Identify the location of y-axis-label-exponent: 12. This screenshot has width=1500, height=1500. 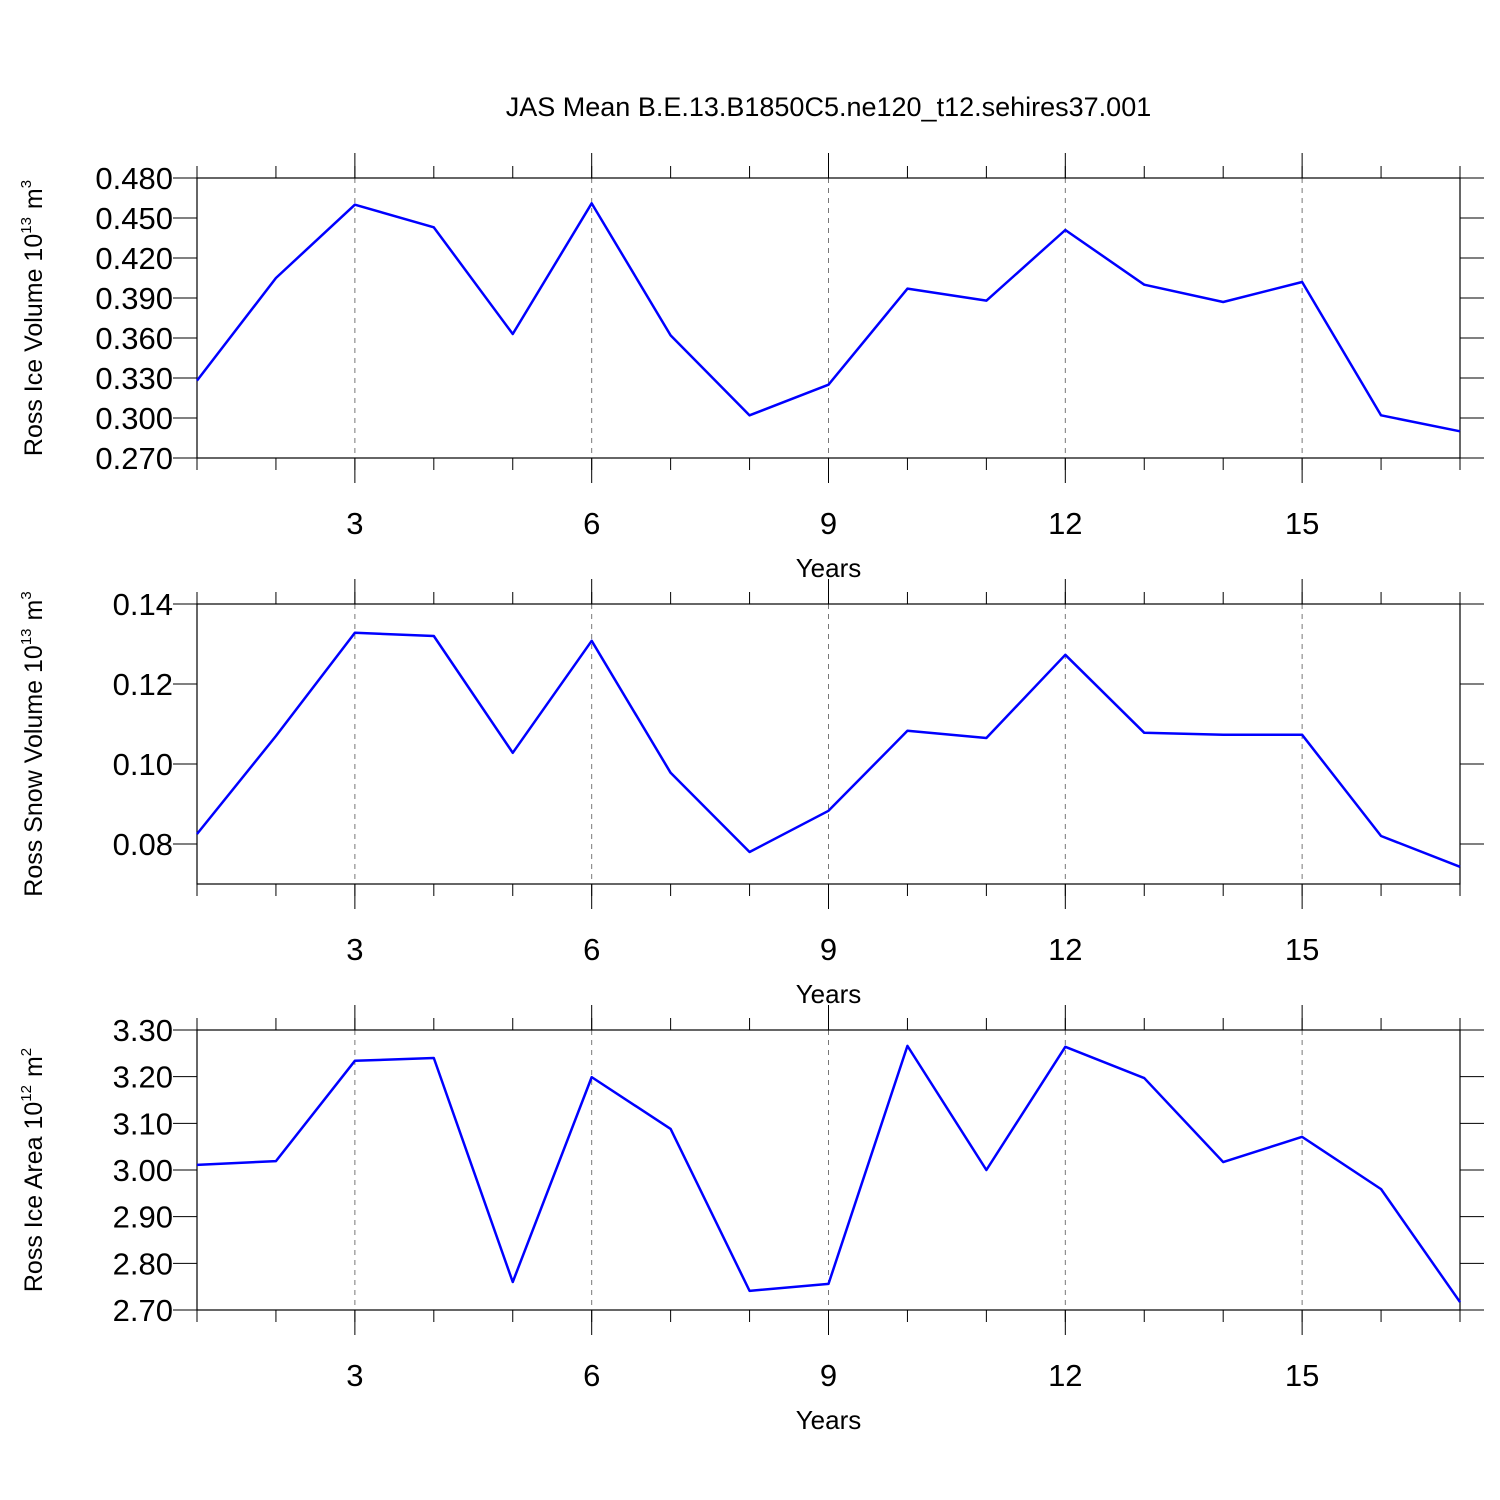
(26, 1093).